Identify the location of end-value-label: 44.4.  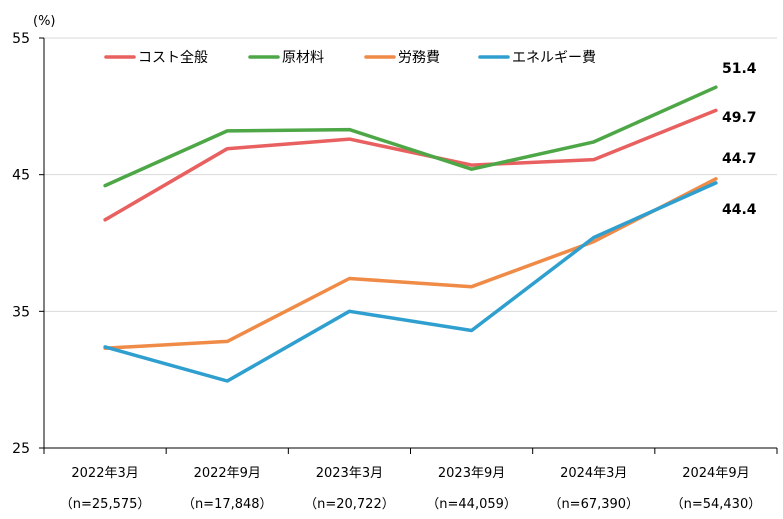
(739, 210).